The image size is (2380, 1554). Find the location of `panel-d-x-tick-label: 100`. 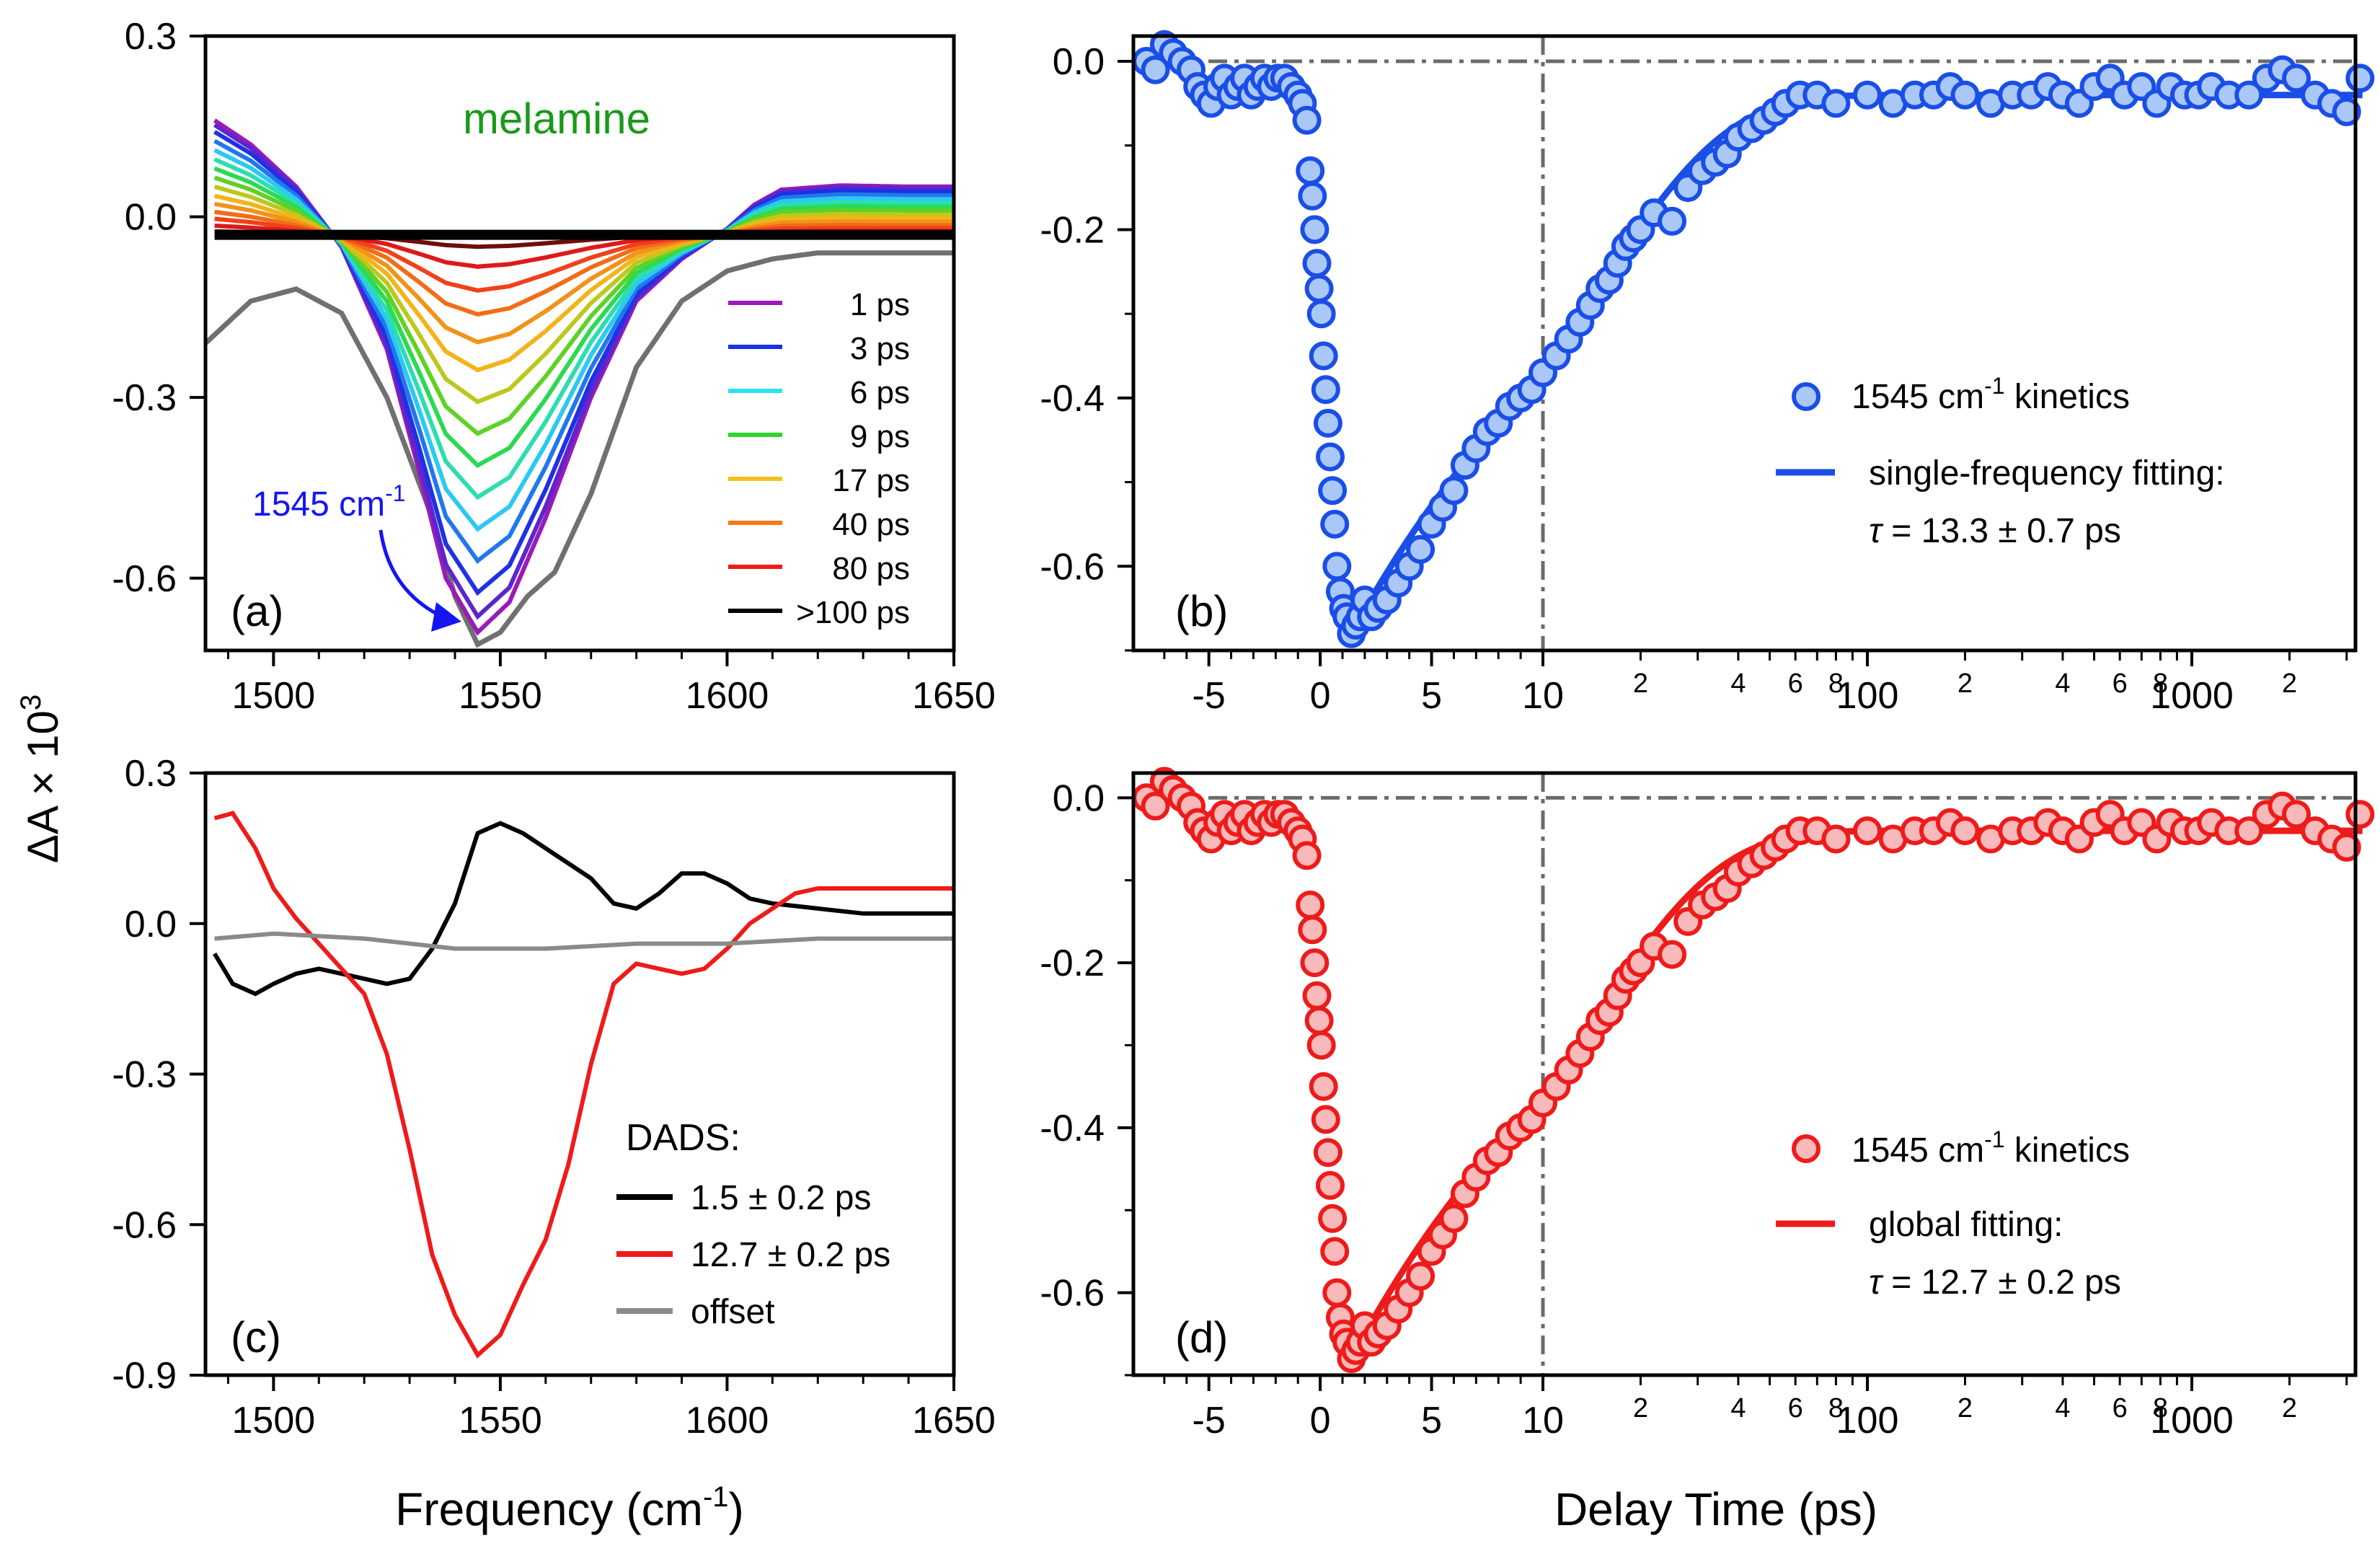

panel-d-x-tick-label: 100 is located at coordinates (1867, 1421).